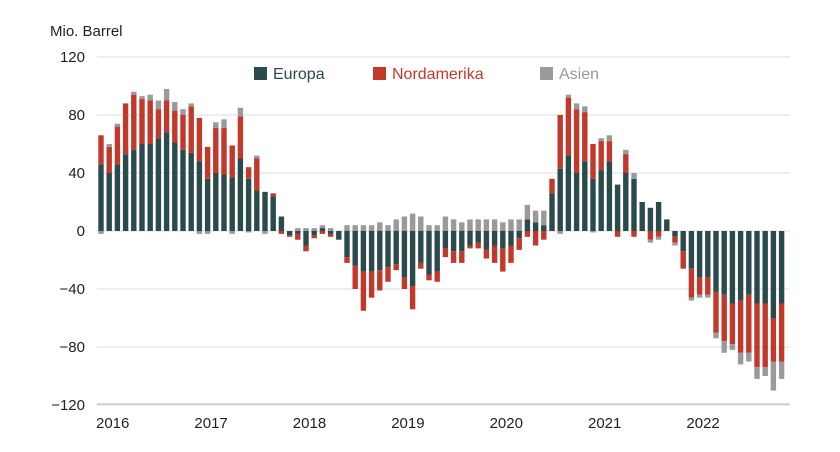 Image resolution: width=840 pixels, height=452 pixels. Describe the element at coordinates (210, 423) in the screenshot. I see `x-tick-label: 2017` at that location.